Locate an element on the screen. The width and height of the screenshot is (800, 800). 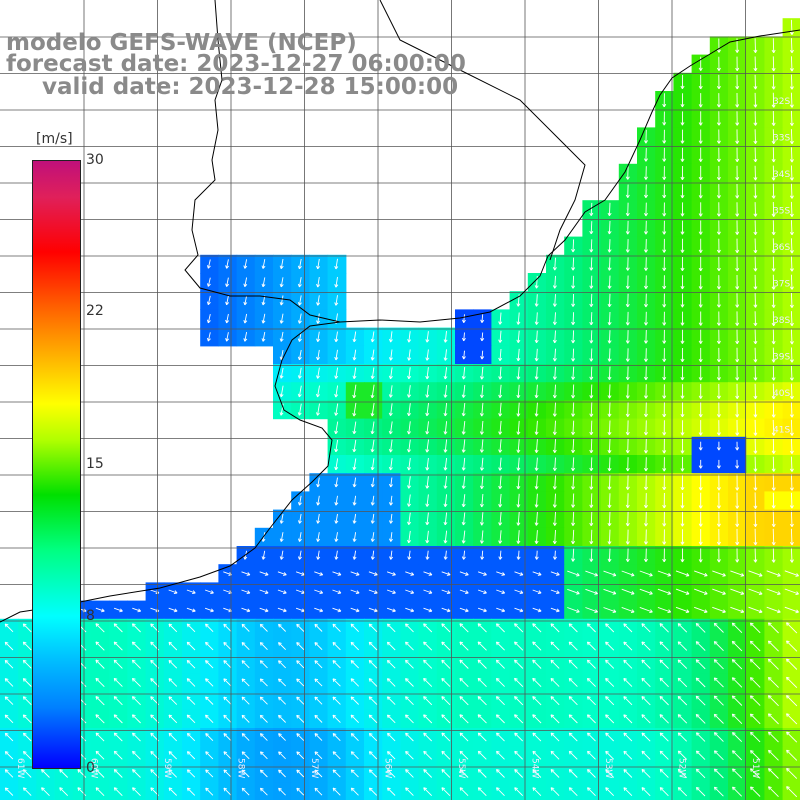
lon-label: 56W is located at coordinates (388, 768).